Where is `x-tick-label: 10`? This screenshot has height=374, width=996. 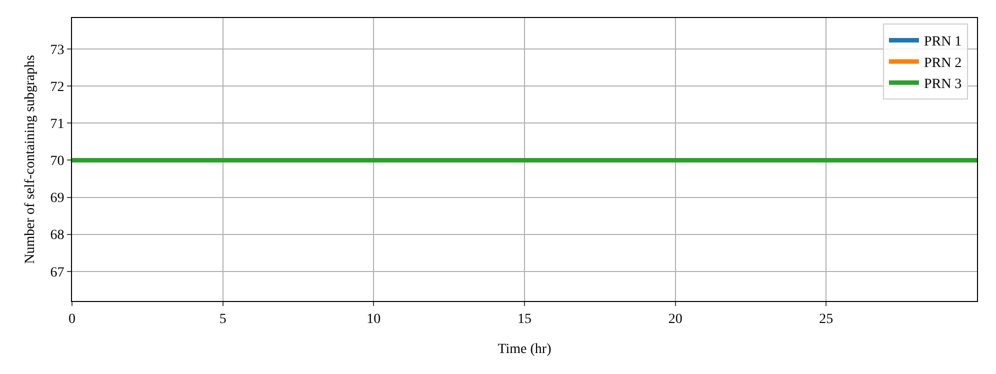 x-tick-label: 10 is located at coordinates (373, 319).